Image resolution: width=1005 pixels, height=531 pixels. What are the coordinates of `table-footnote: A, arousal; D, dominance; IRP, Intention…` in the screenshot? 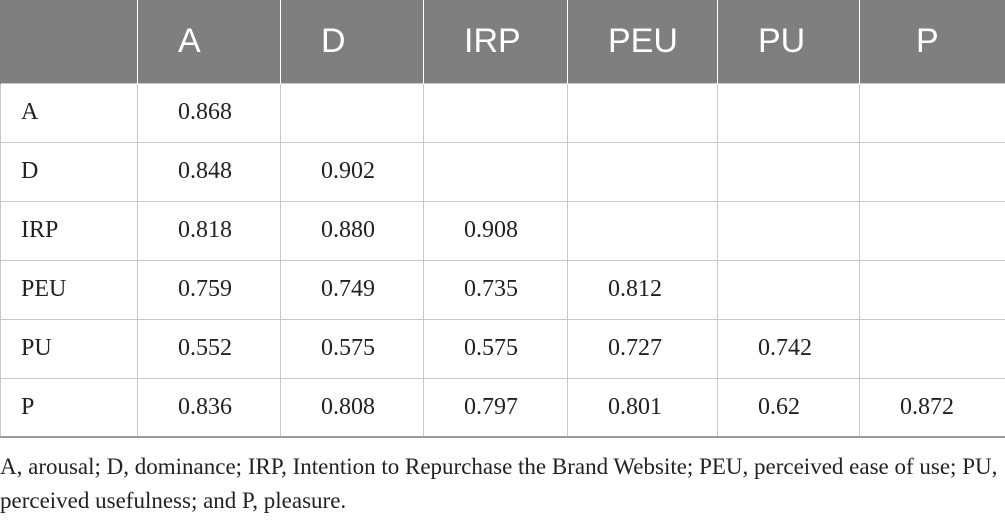 It's located at (499, 483).